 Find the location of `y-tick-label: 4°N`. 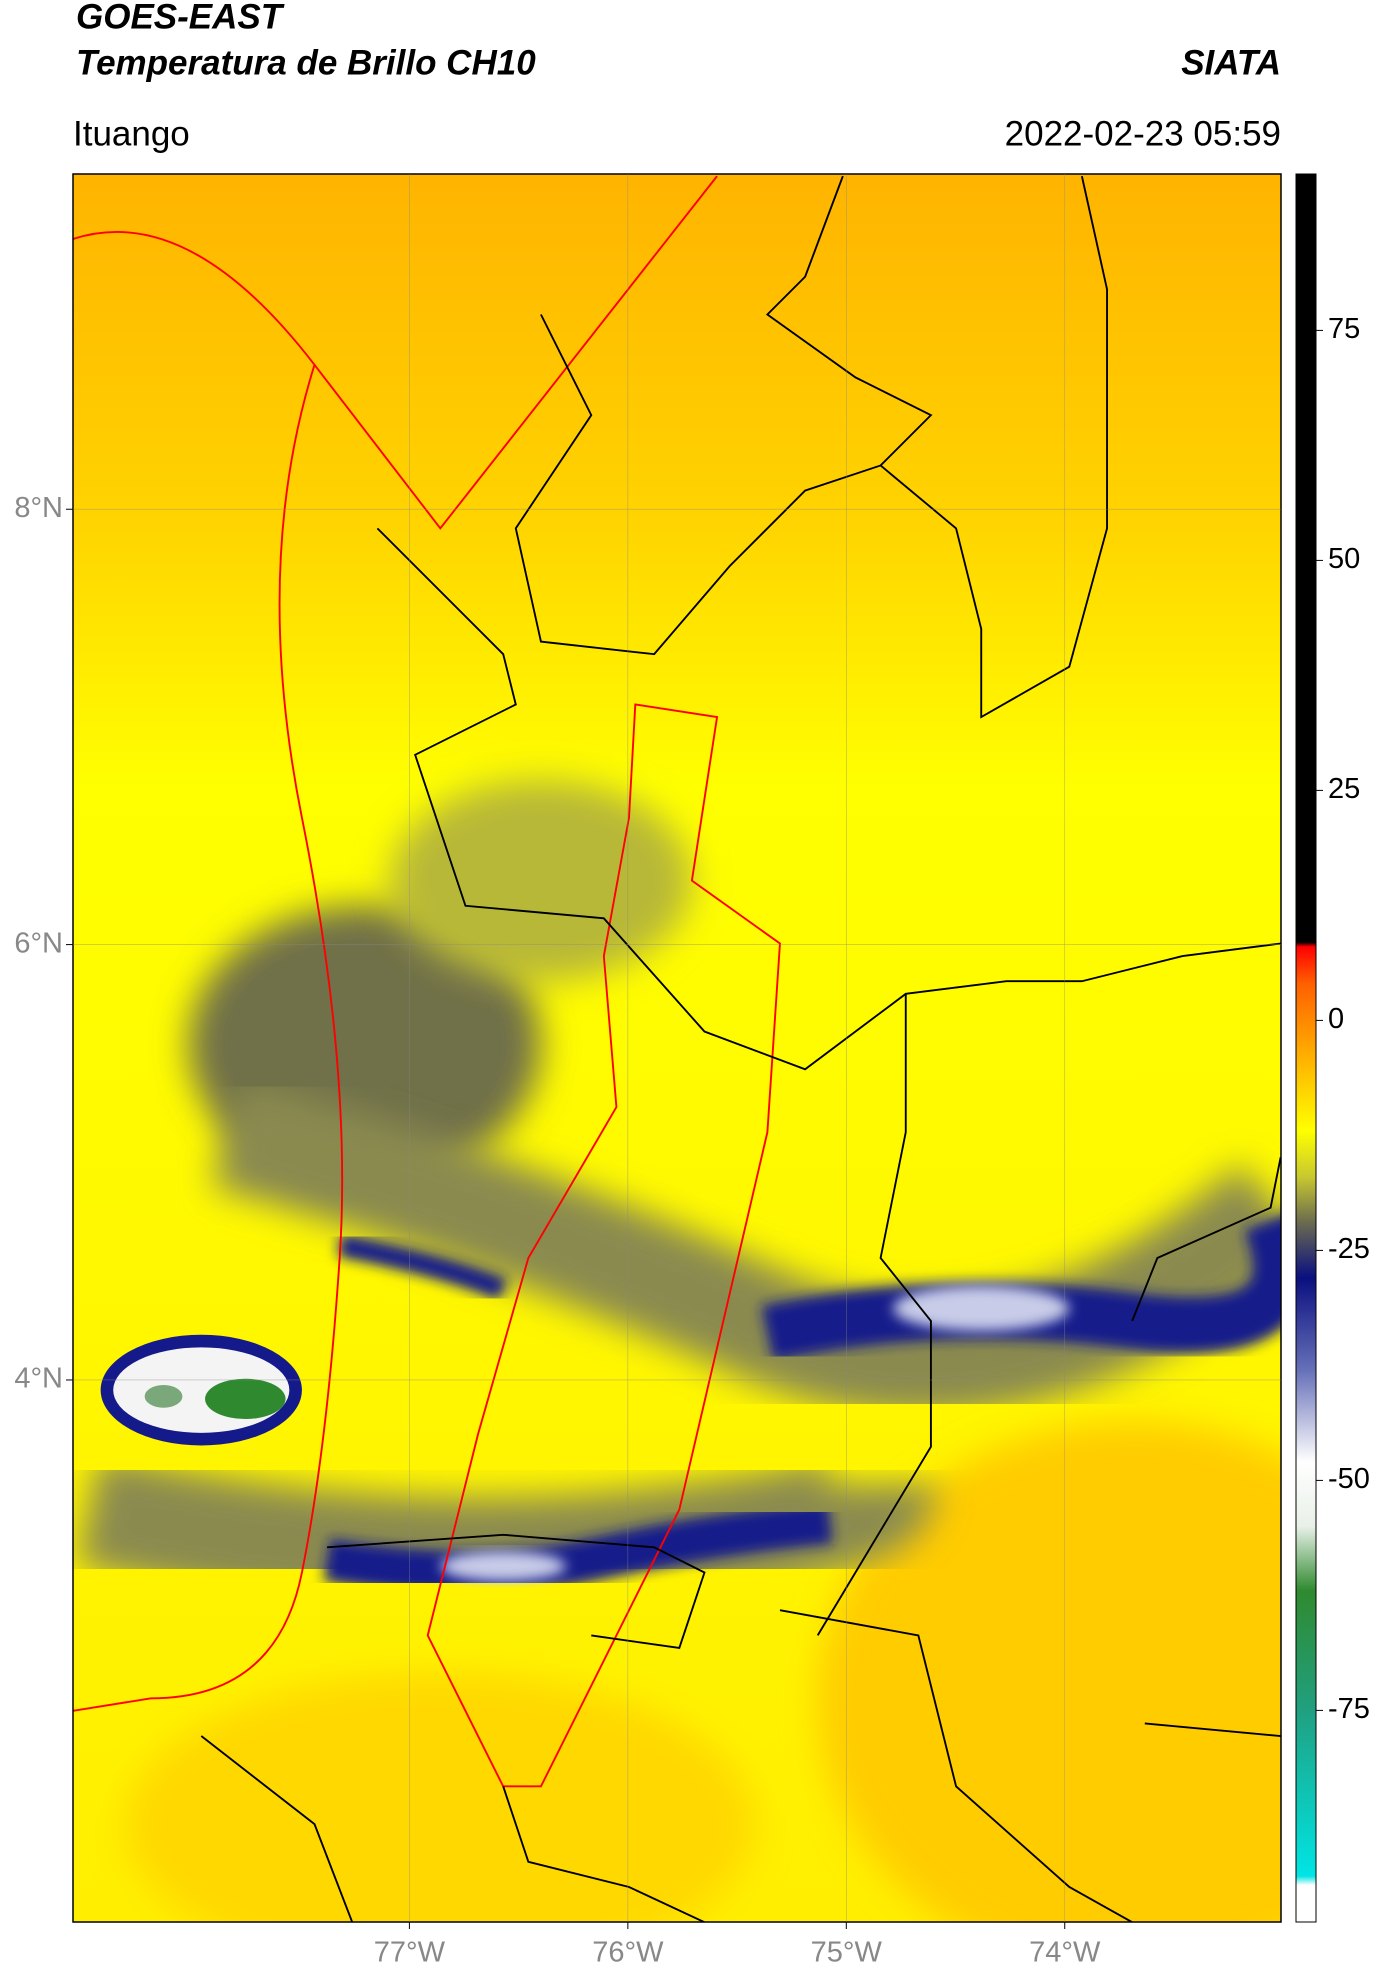

y-tick-label: 4°N is located at coordinates (38, 1379).